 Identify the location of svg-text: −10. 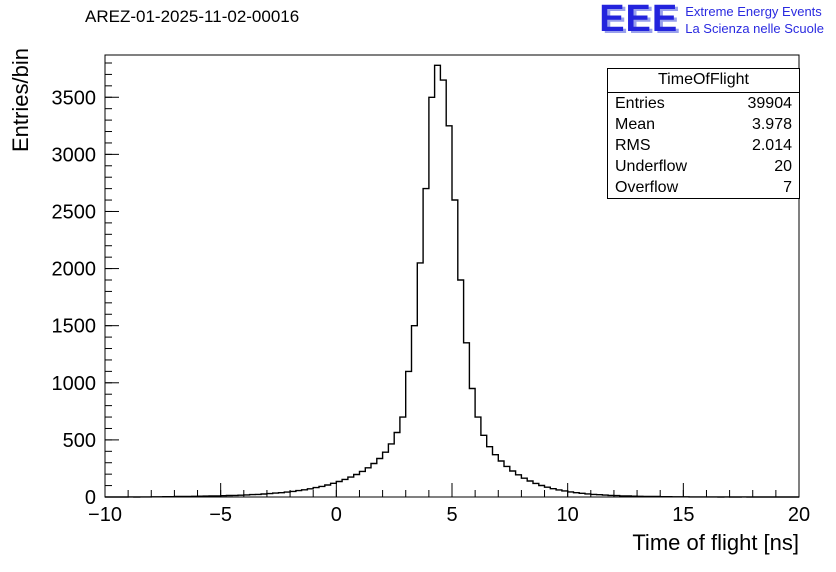
(105, 515).